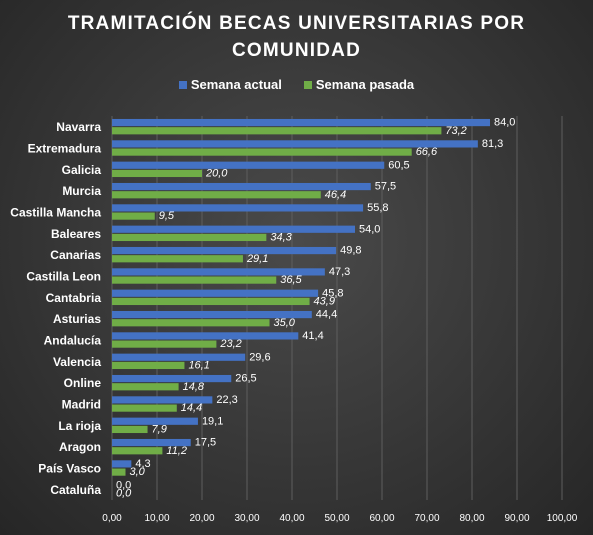 The width and height of the screenshot is (593, 535). What do you see at coordinates (74, 298) in the screenshot?
I see `category-label: Cantabria` at bounding box center [74, 298].